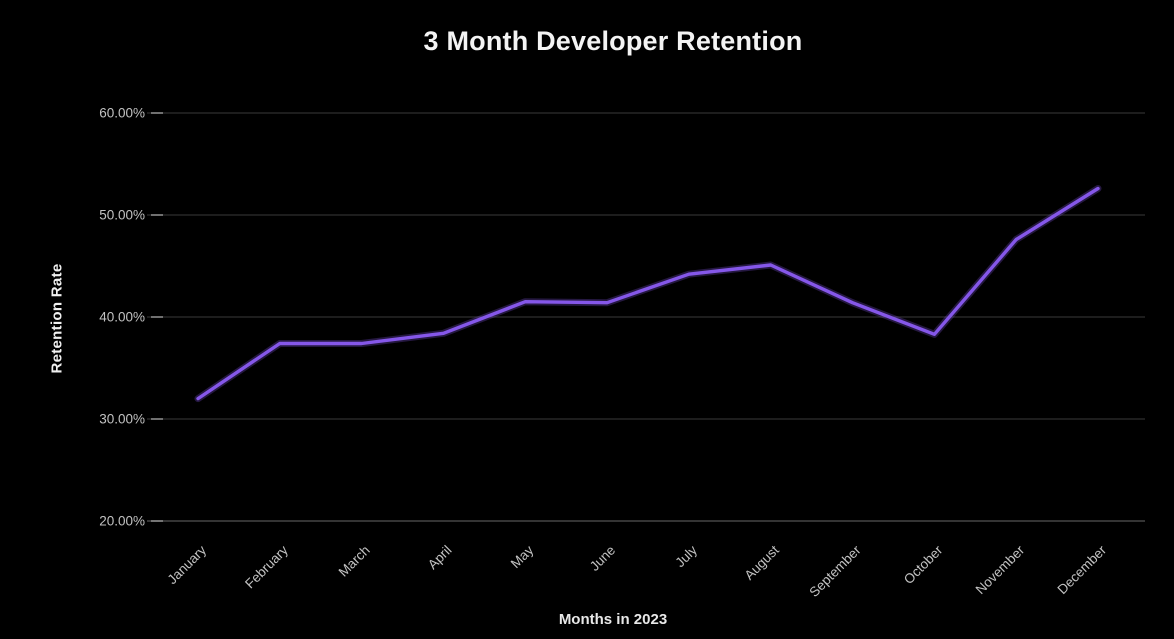  Describe the element at coordinates (613, 41) in the screenshot. I see `chart-title: 3 Month Developer Retention` at that location.